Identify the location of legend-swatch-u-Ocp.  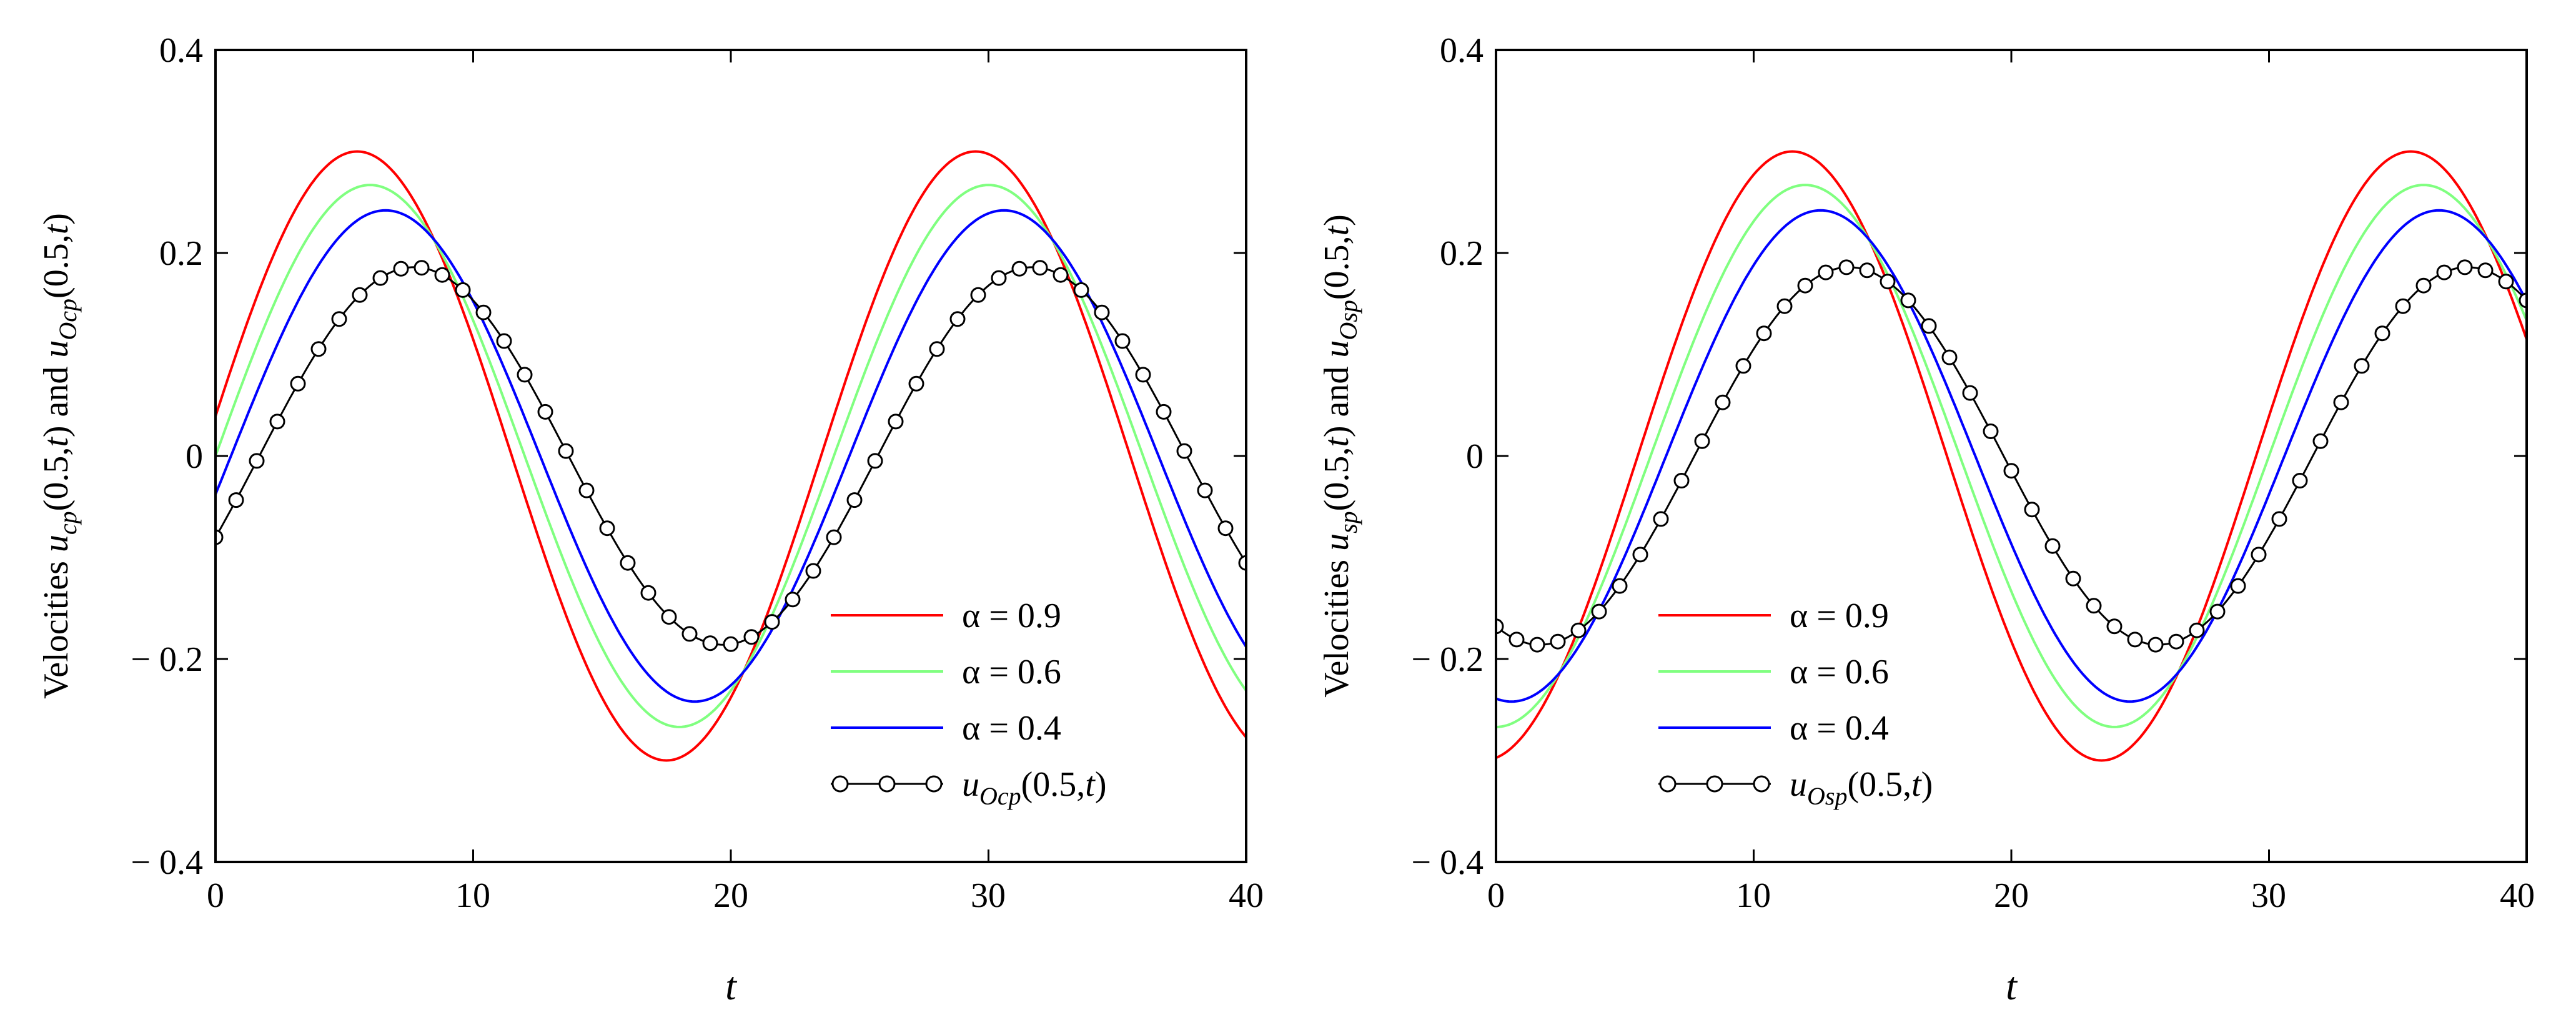
(887, 784).